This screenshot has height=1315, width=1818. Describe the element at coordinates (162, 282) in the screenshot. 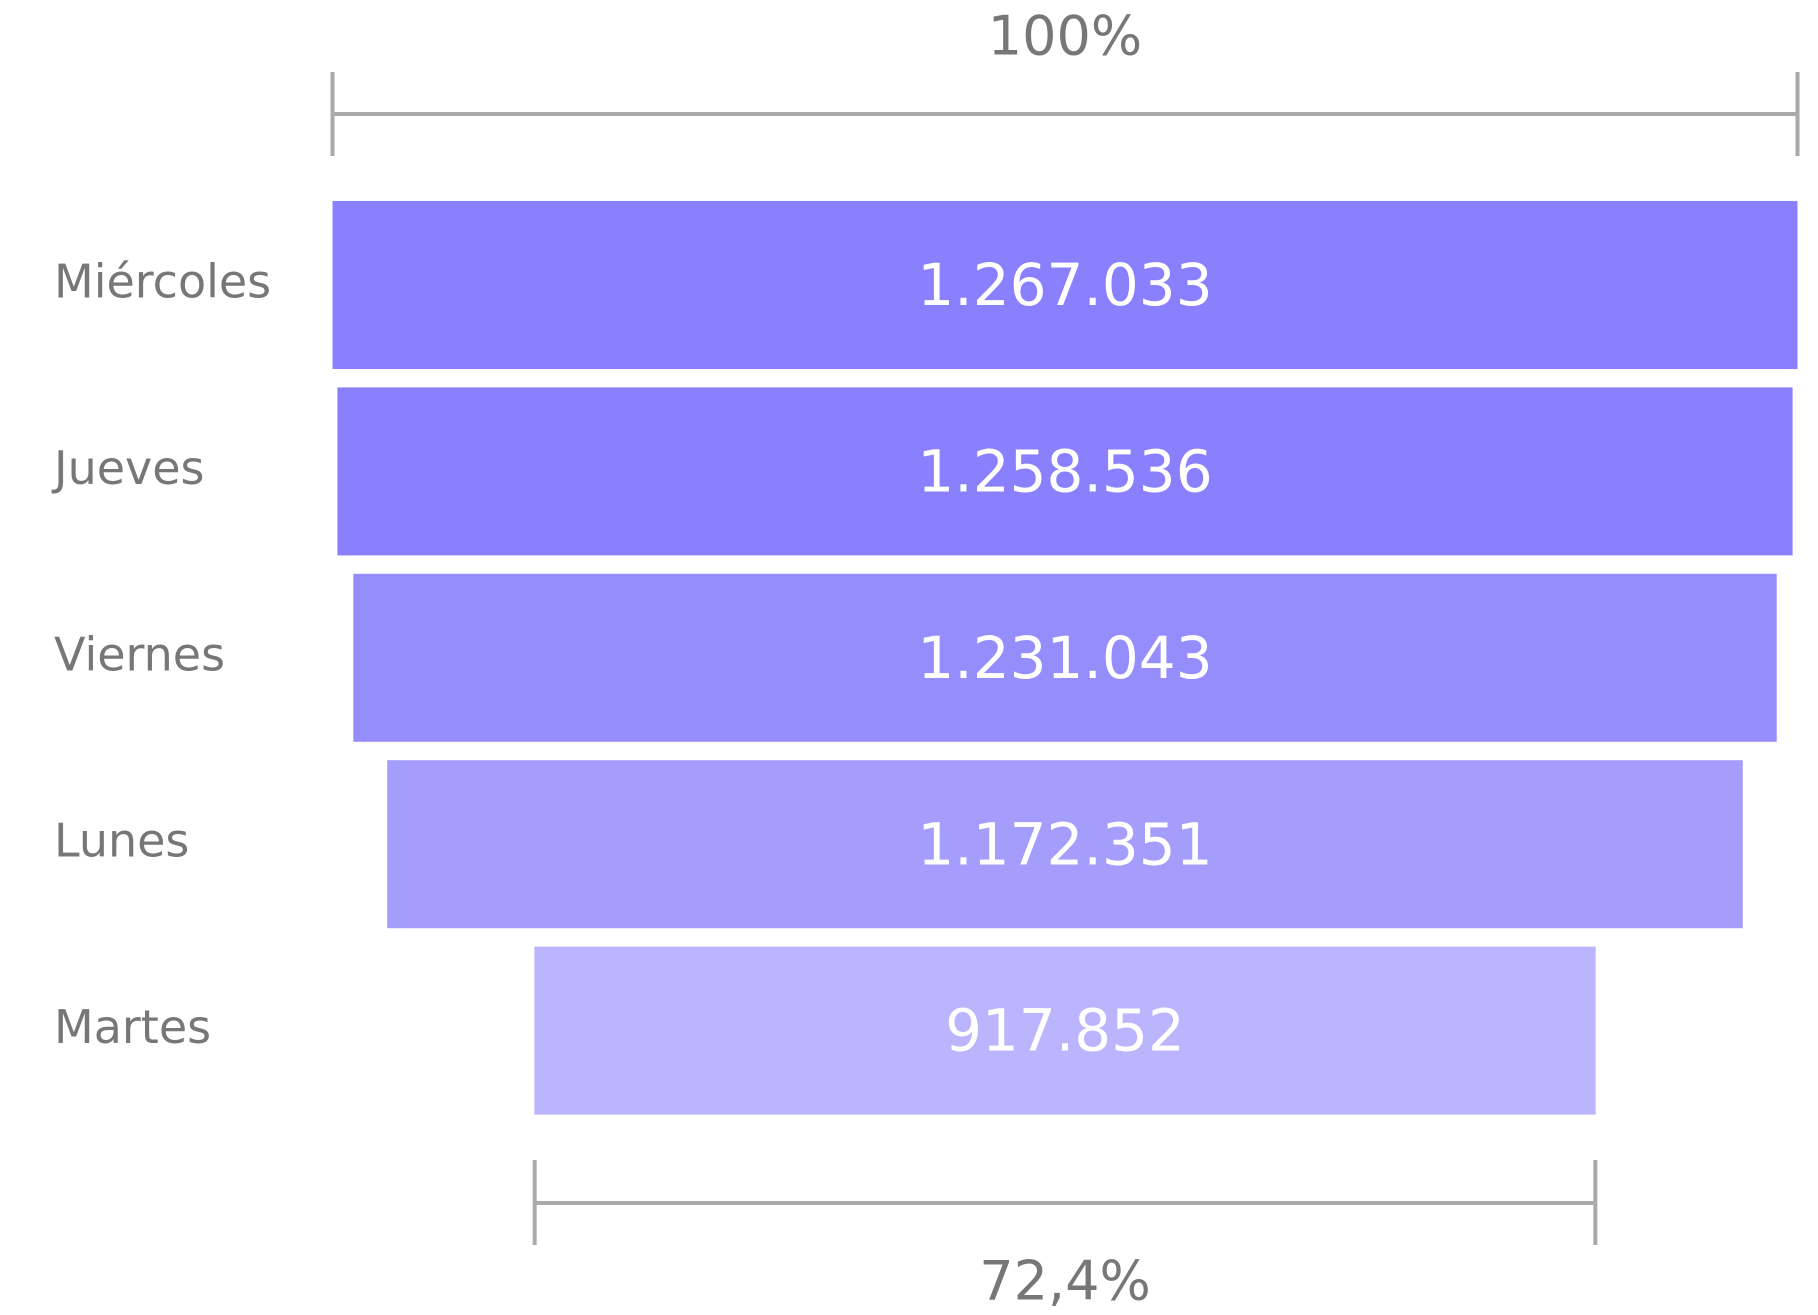

I see `category-label: Miércoles` at that location.